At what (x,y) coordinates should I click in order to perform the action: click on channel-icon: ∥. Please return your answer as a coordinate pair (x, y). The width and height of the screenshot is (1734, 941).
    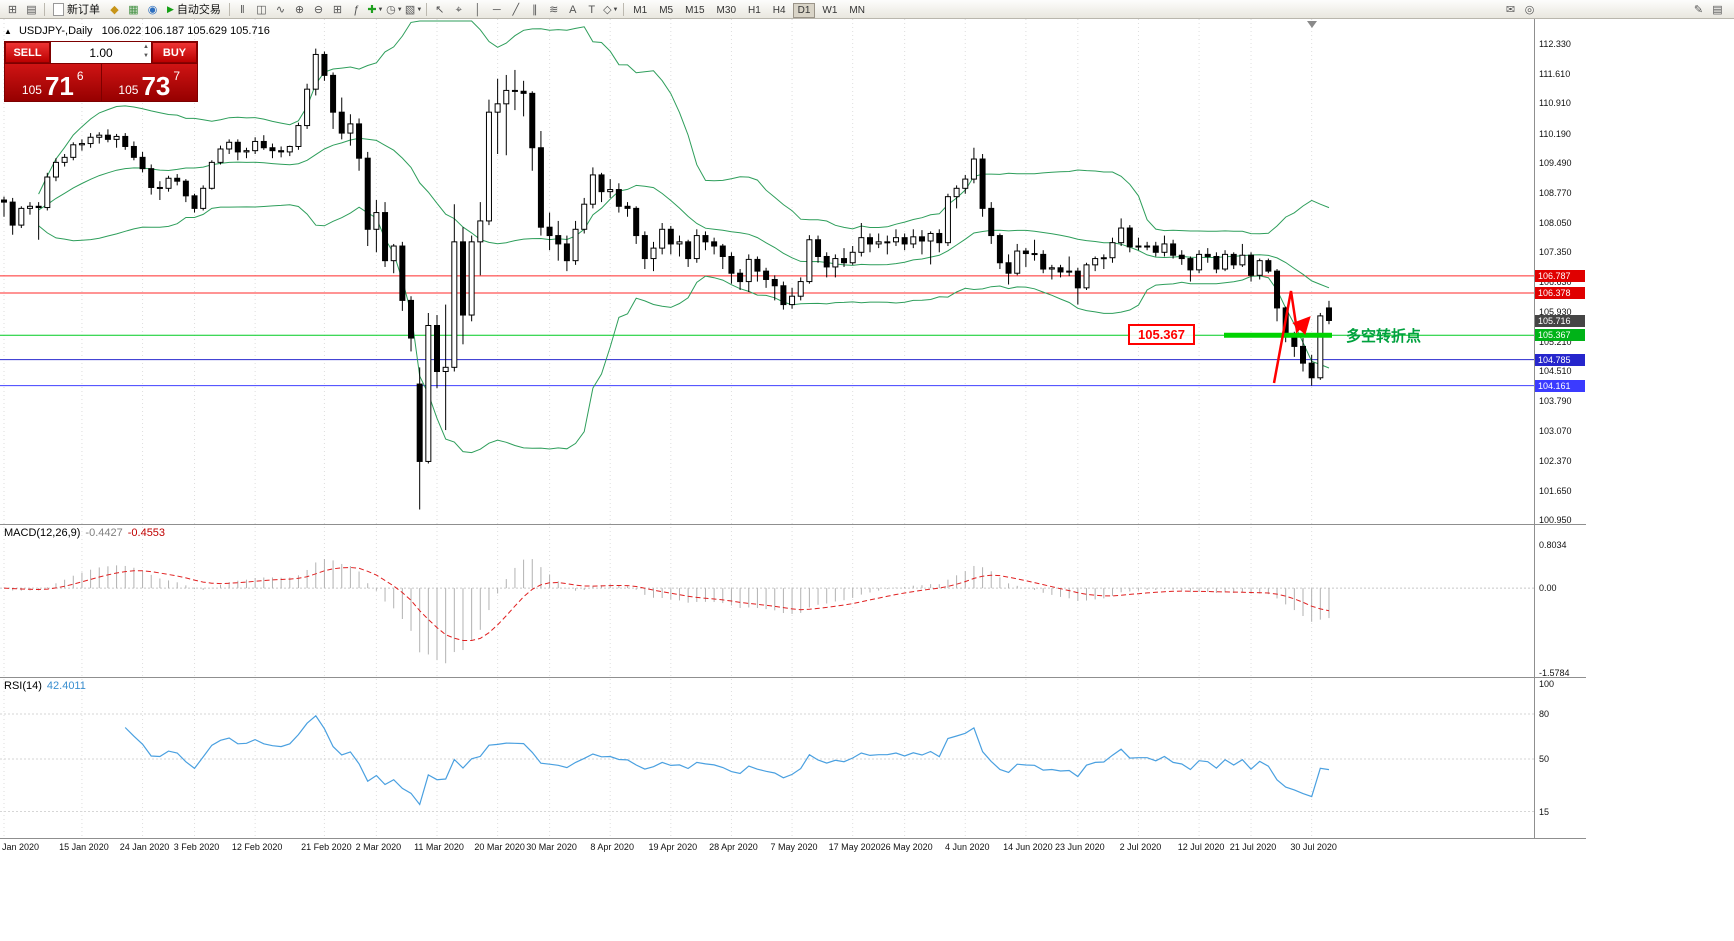
    Looking at the image, I should click on (535, 10).